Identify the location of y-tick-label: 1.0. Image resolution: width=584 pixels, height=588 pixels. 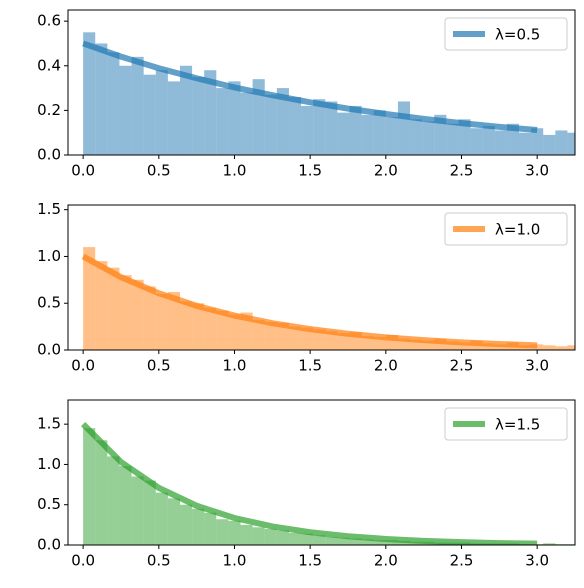
(49, 464).